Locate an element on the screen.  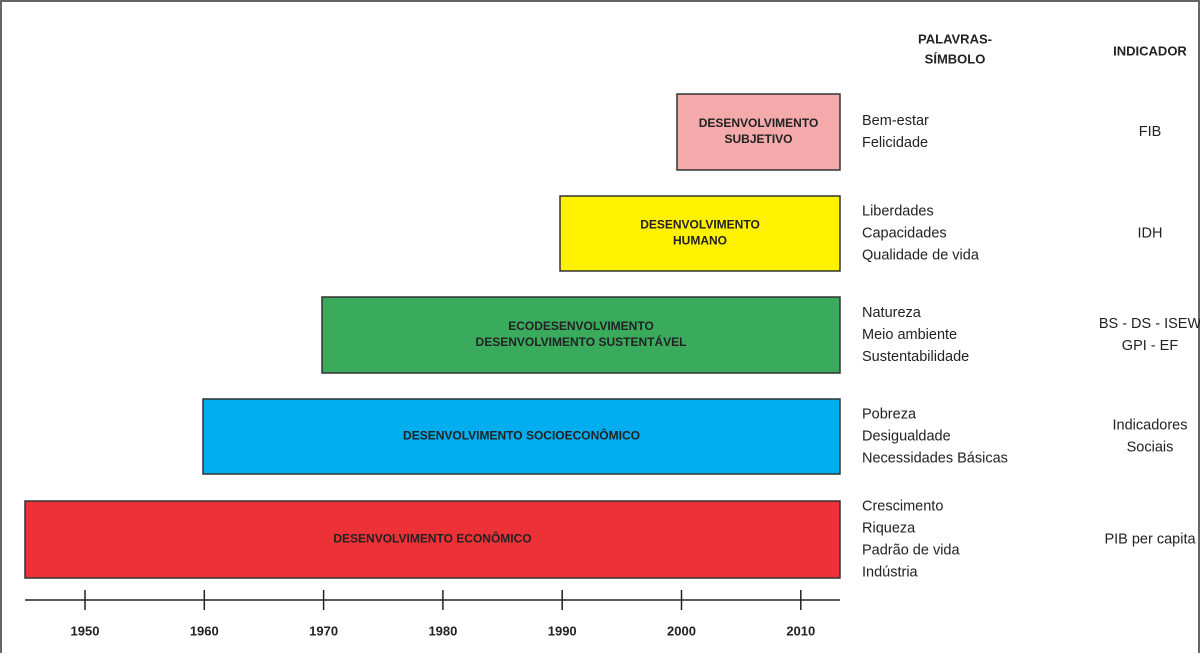
keyword: Liberdades is located at coordinates (898, 211).